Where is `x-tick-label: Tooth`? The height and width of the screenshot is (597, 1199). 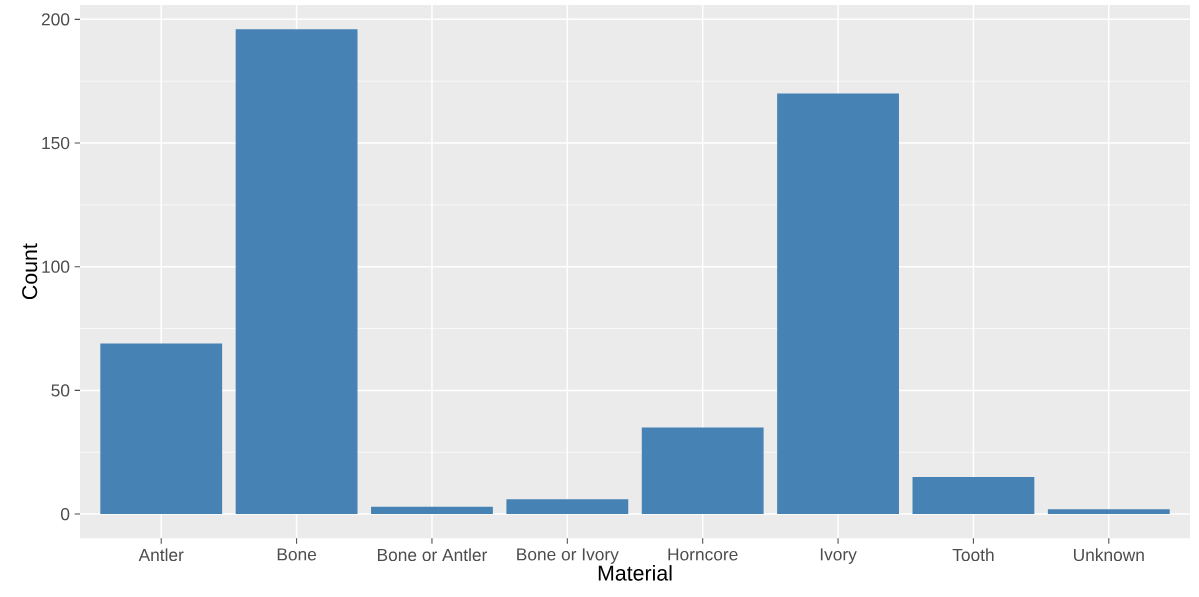
x-tick-label: Tooth is located at coordinates (973, 555).